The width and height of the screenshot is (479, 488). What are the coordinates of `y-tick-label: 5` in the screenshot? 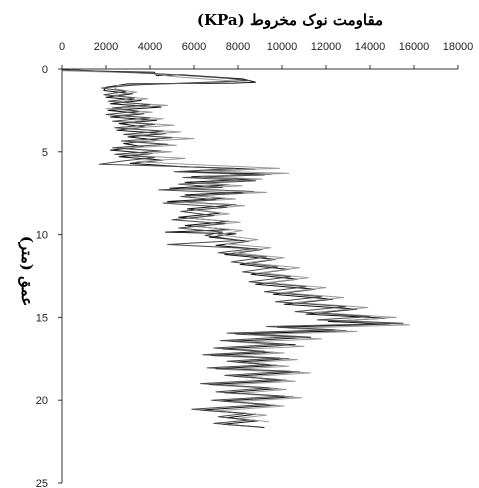 It's located at (45, 153).